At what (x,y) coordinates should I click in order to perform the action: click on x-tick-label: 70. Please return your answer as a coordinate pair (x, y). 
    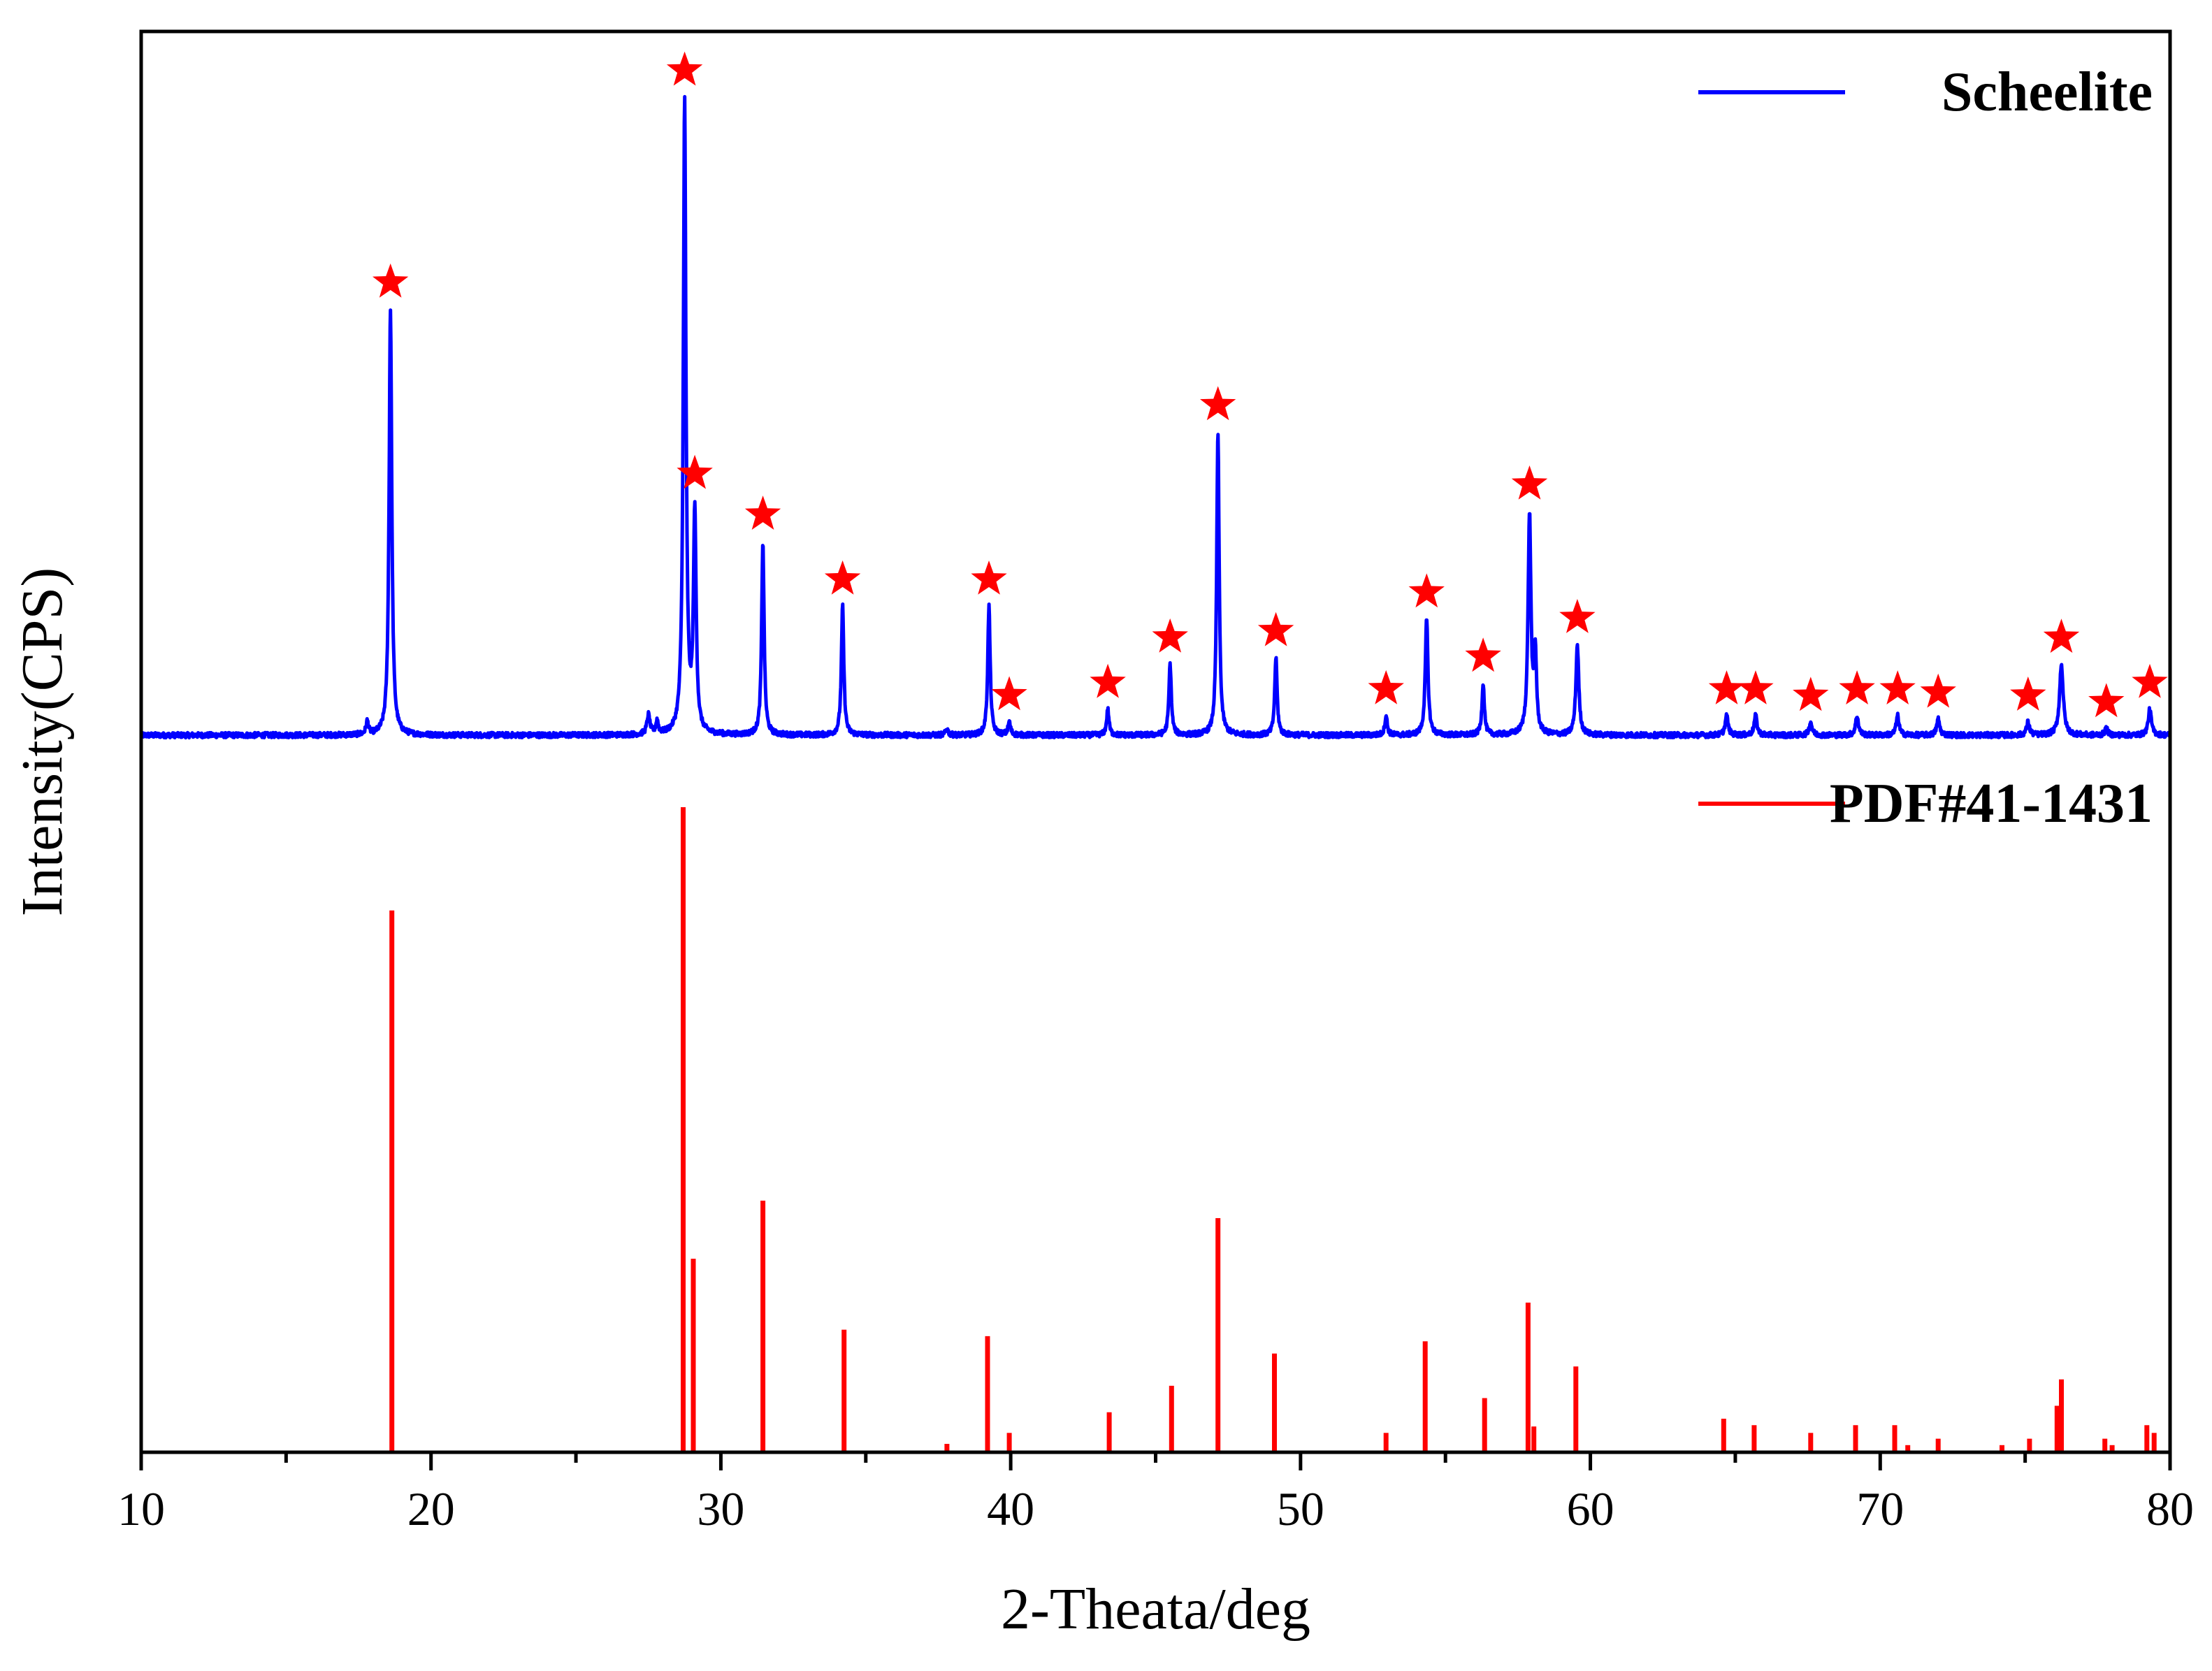
    Looking at the image, I should click on (1880, 1508).